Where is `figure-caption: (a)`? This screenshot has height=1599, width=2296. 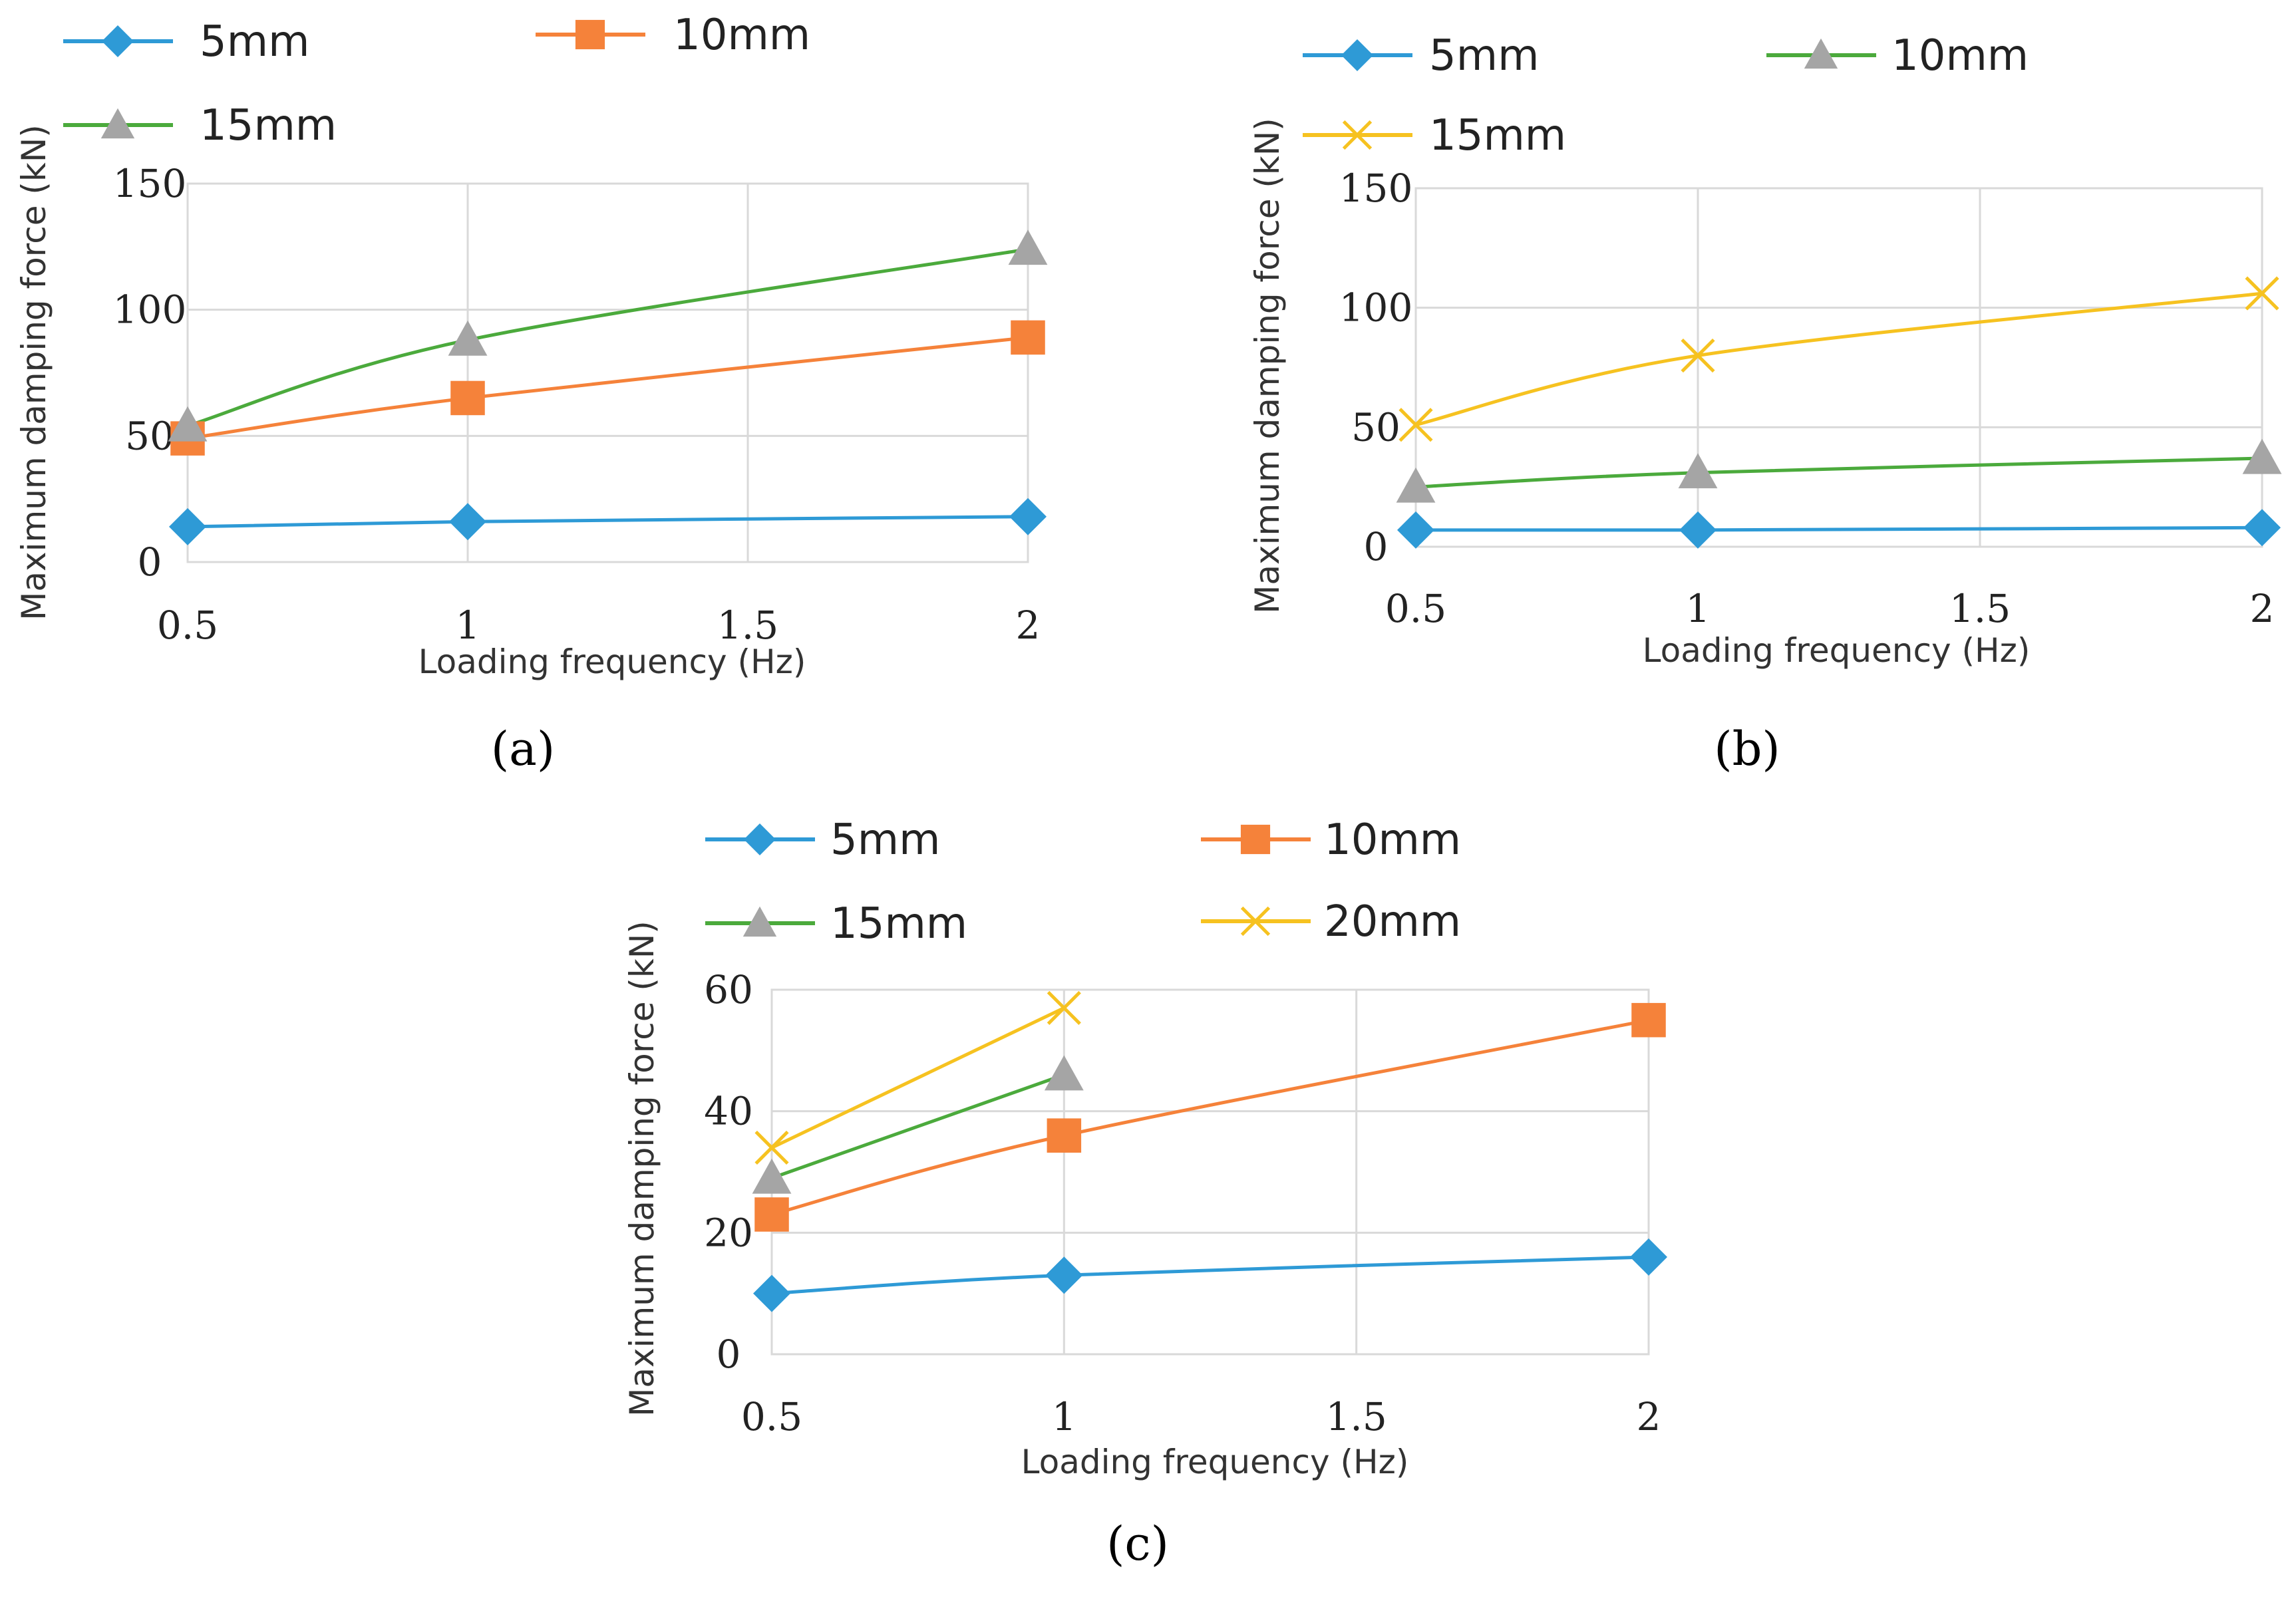
figure-caption: (a) is located at coordinates (523, 749).